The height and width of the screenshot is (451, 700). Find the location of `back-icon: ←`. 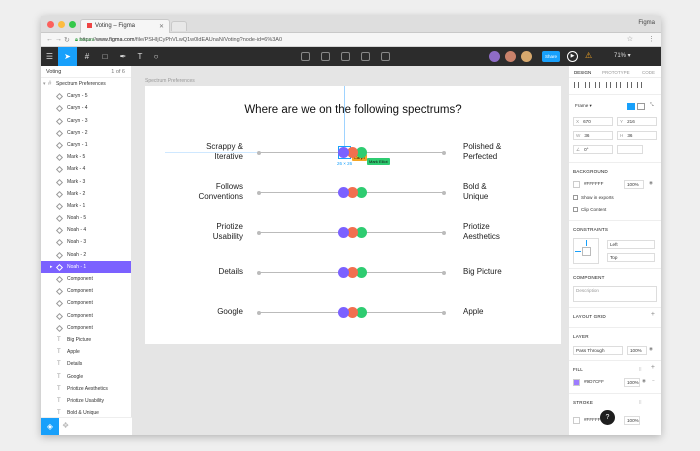

back-icon: ← is located at coordinates (49, 39).